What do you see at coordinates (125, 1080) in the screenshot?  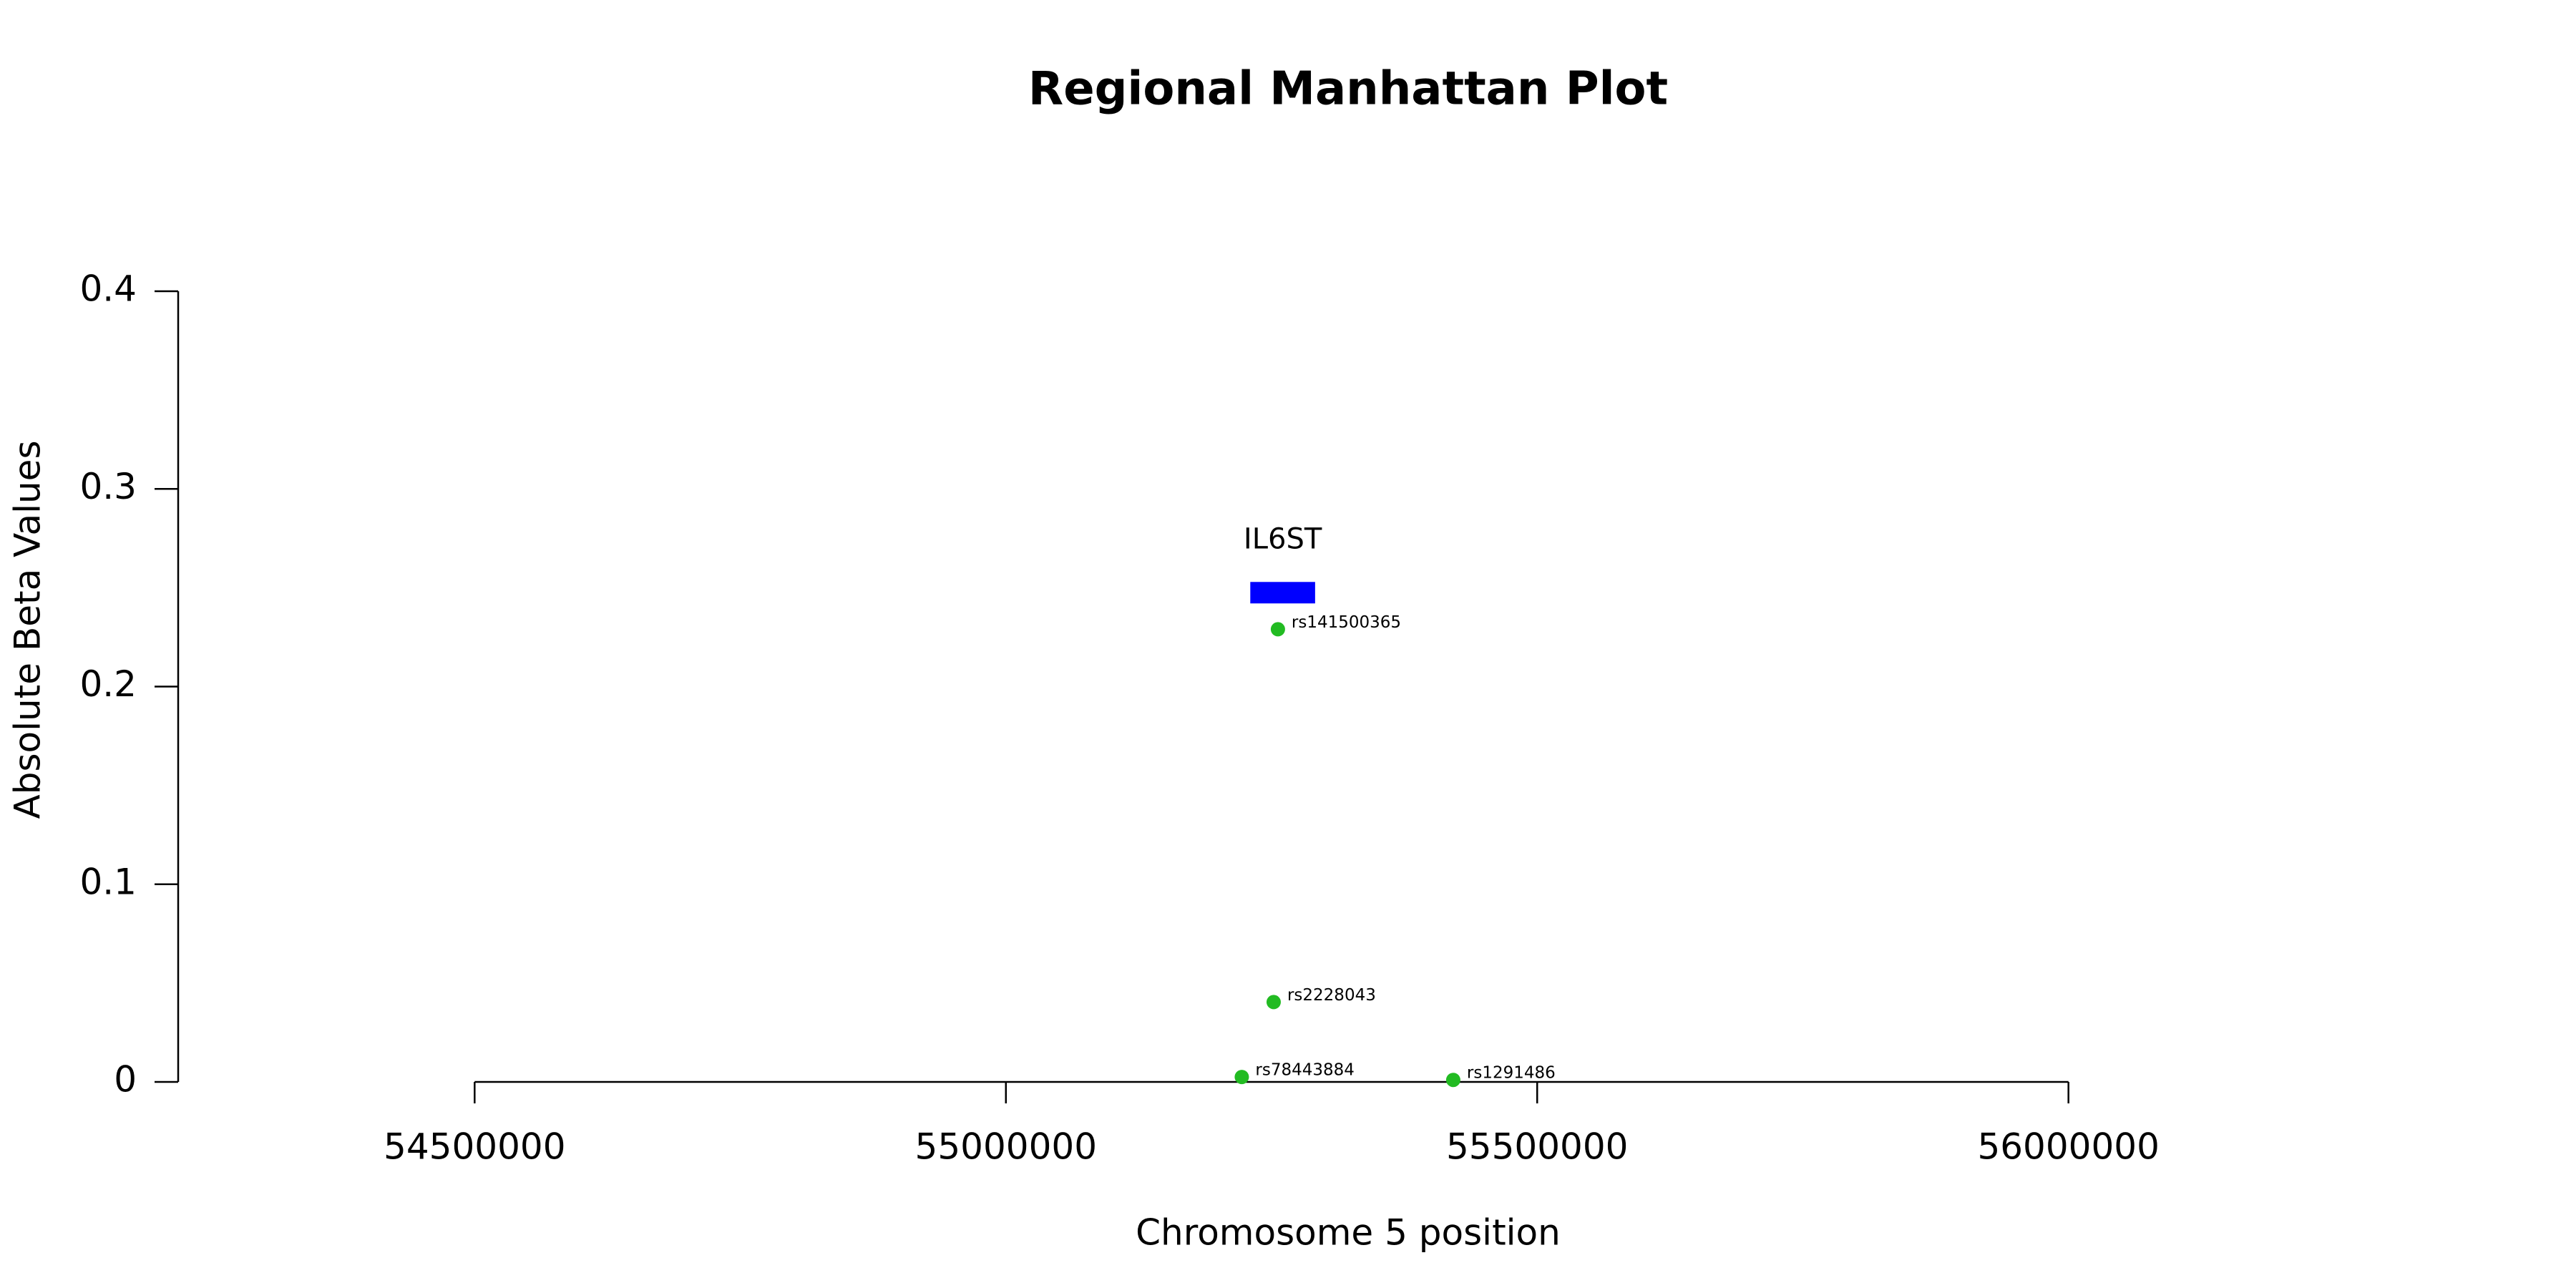 I see `y-tick-label: 0` at bounding box center [125, 1080].